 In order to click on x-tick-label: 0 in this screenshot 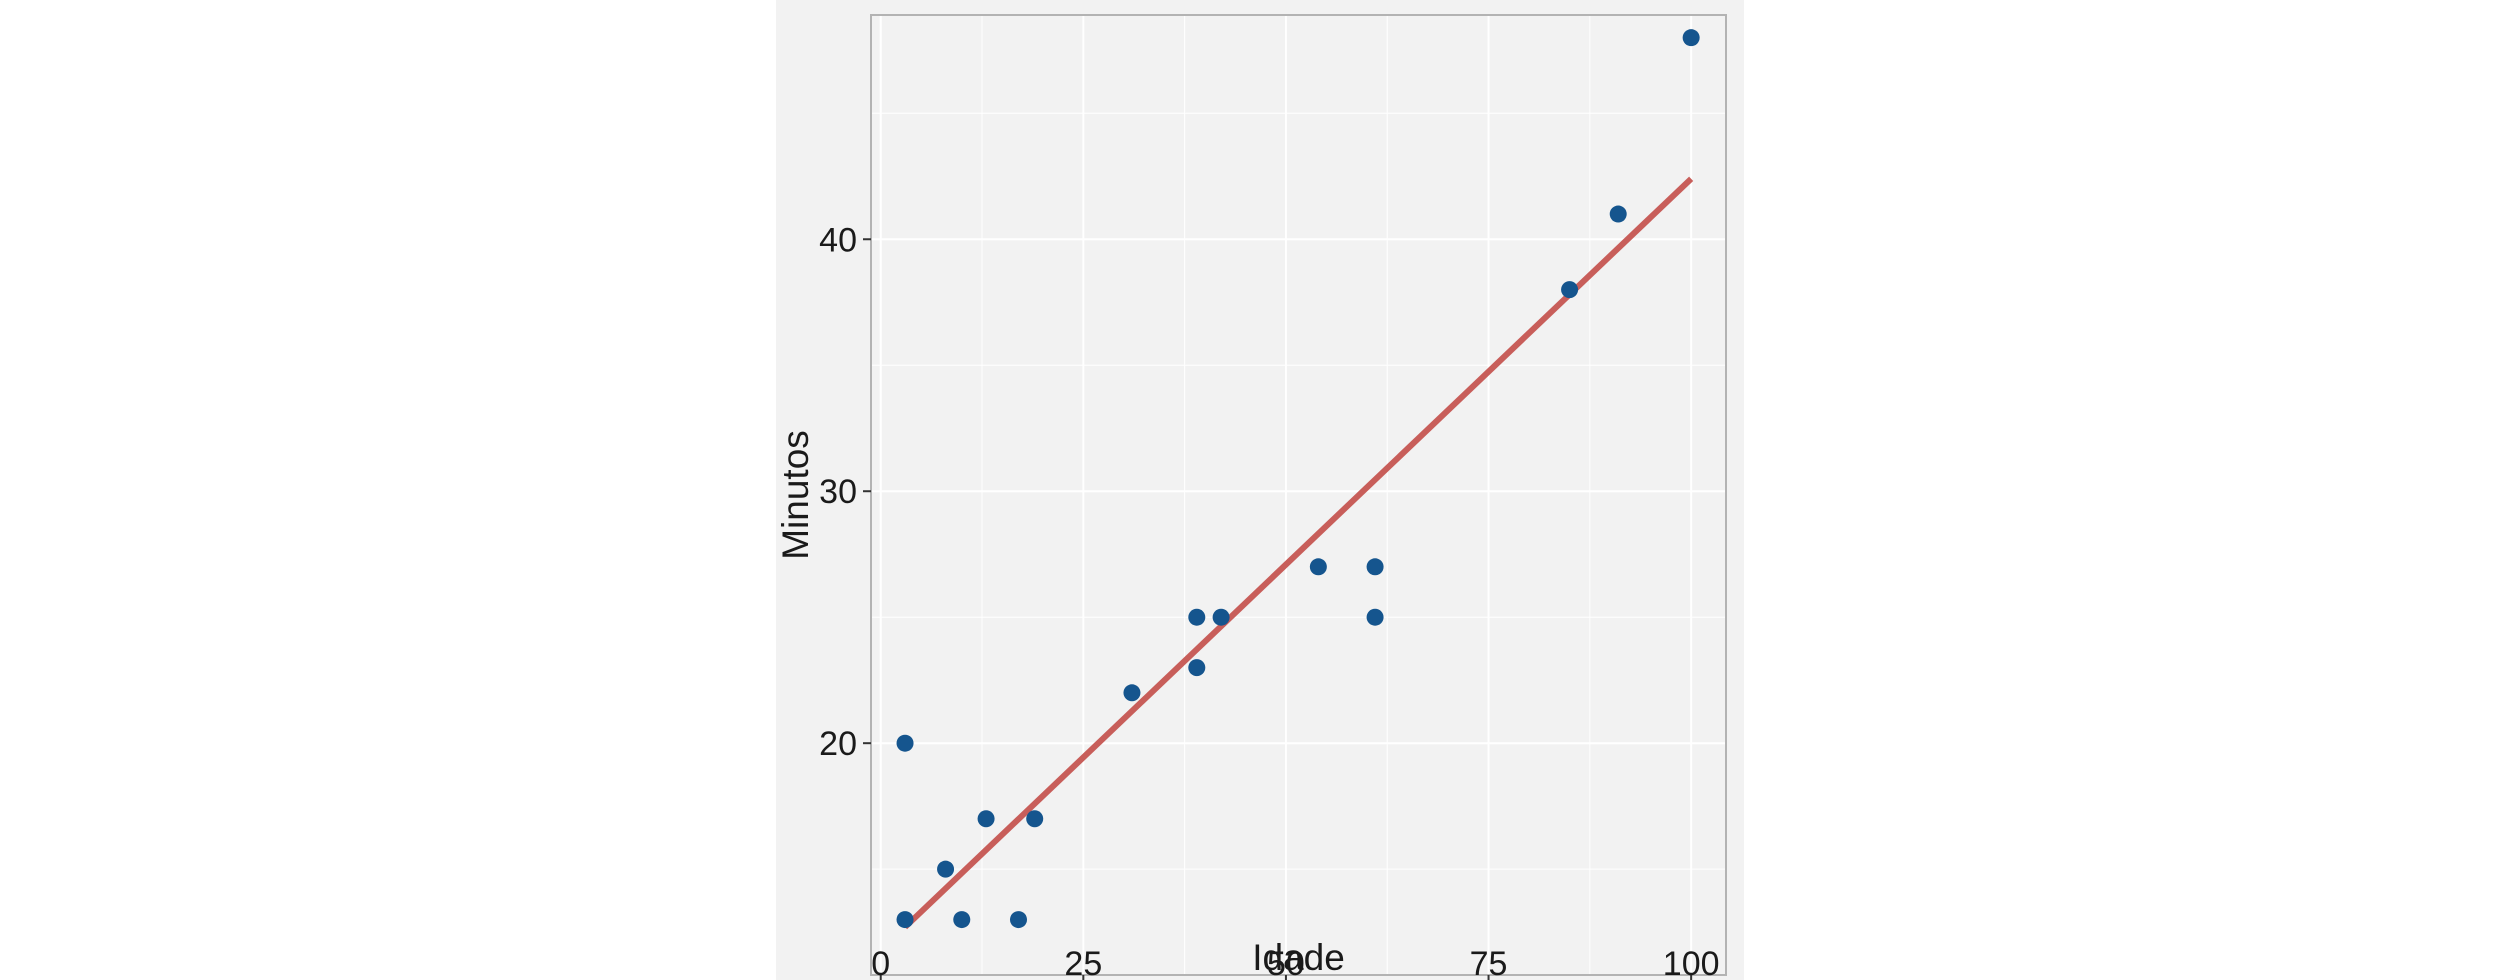, I will do `click(880, 962)`.